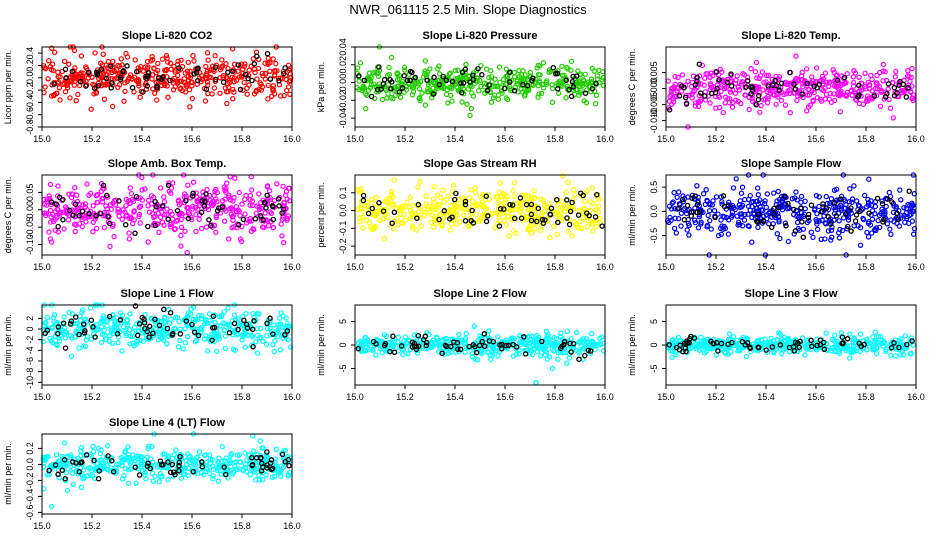 This screenshot has width=936, height=540. I want to click on y-tick-label: 0, so click(343, 344).